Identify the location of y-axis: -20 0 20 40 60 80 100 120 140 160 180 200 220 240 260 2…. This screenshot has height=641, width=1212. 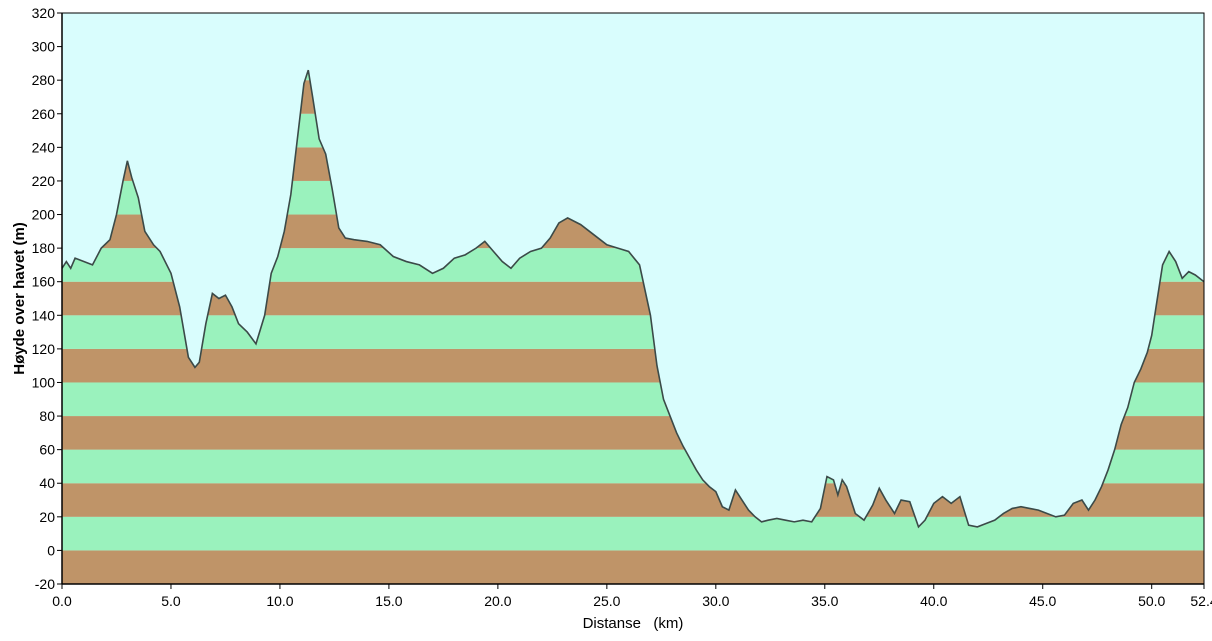
(47, 298).